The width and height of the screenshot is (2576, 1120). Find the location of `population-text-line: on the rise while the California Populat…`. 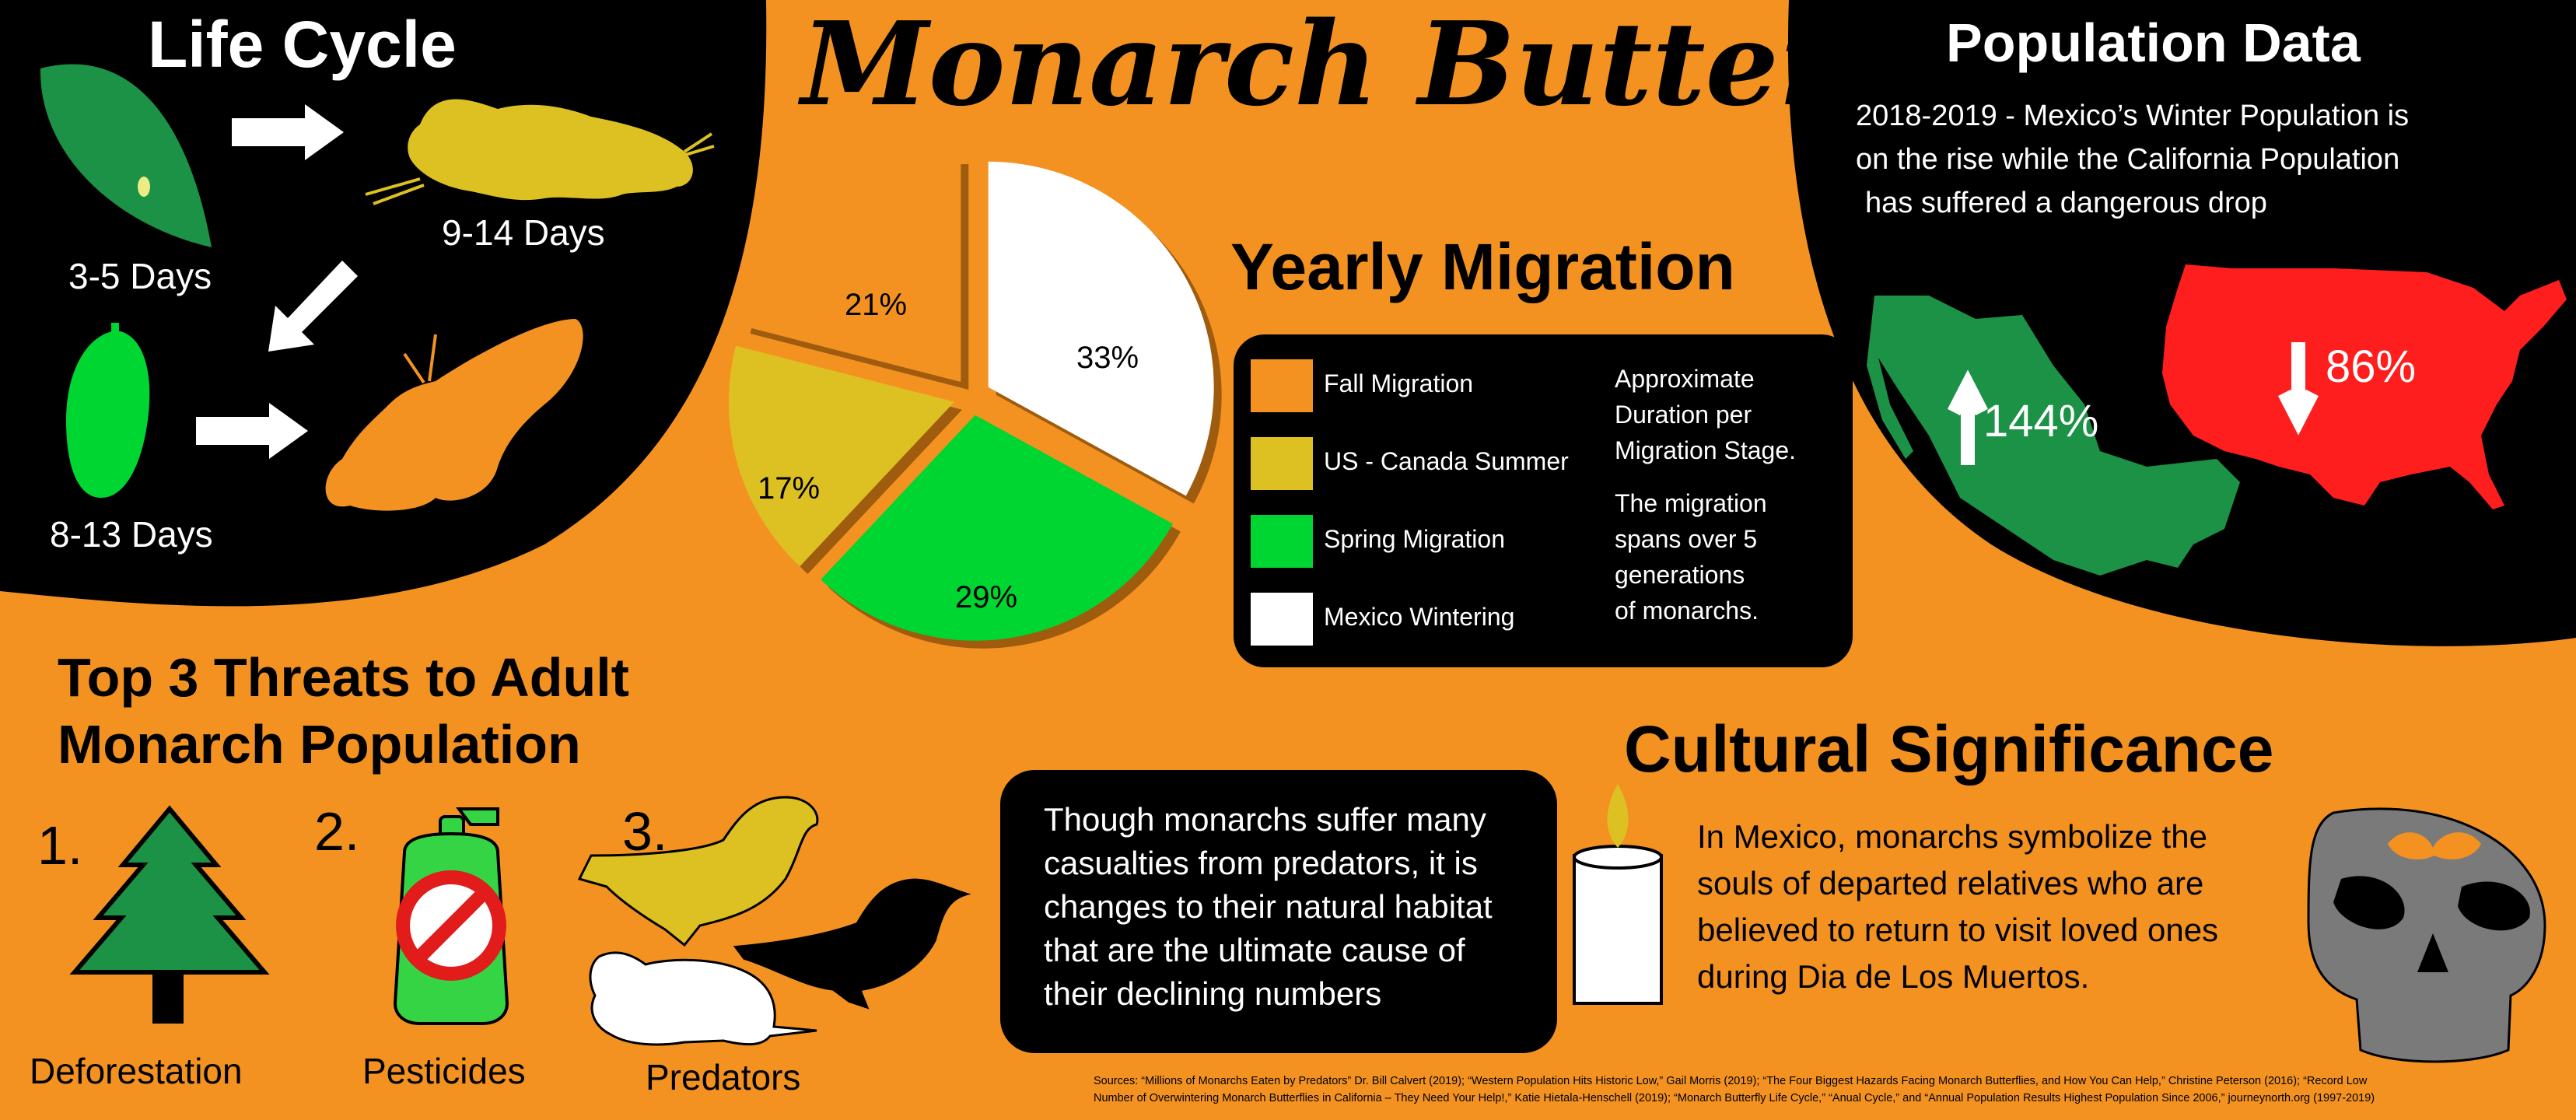

population-text-line: on the rise while the California Populat… is located at coordinates (2128, 159).